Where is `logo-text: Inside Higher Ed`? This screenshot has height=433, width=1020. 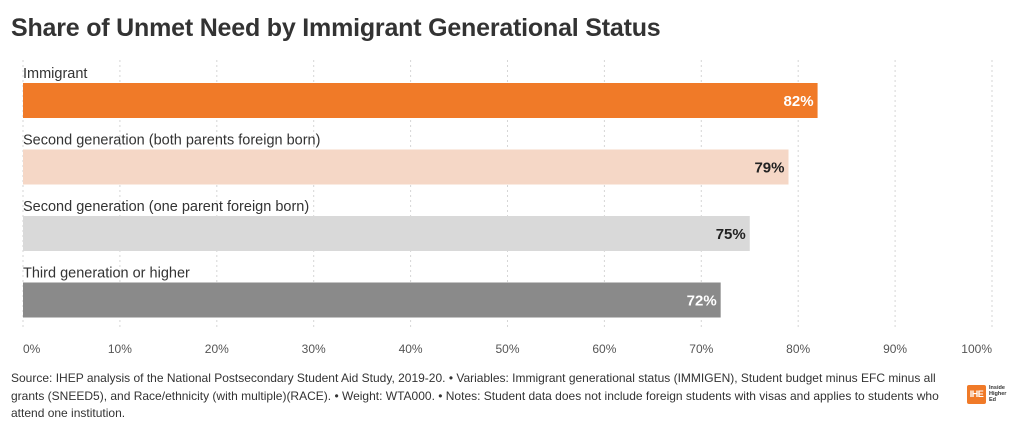
logo-text: Inside Higher Ed is located at coordinates (997, 394).